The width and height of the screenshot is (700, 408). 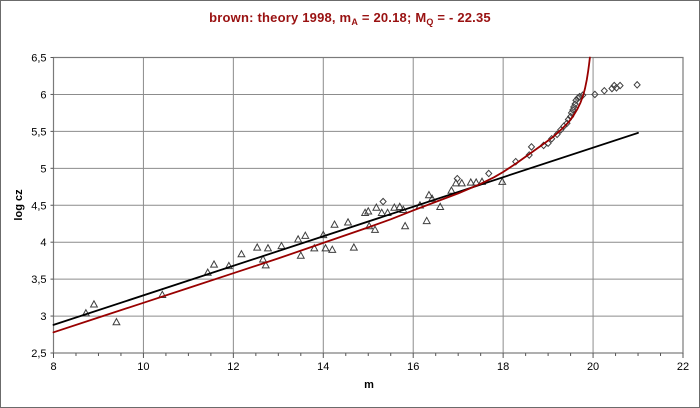 What do you see at coordinates (43, 243) in the screenshot?
I see `y-tick-label: 4` at bounding box center [43, 243].